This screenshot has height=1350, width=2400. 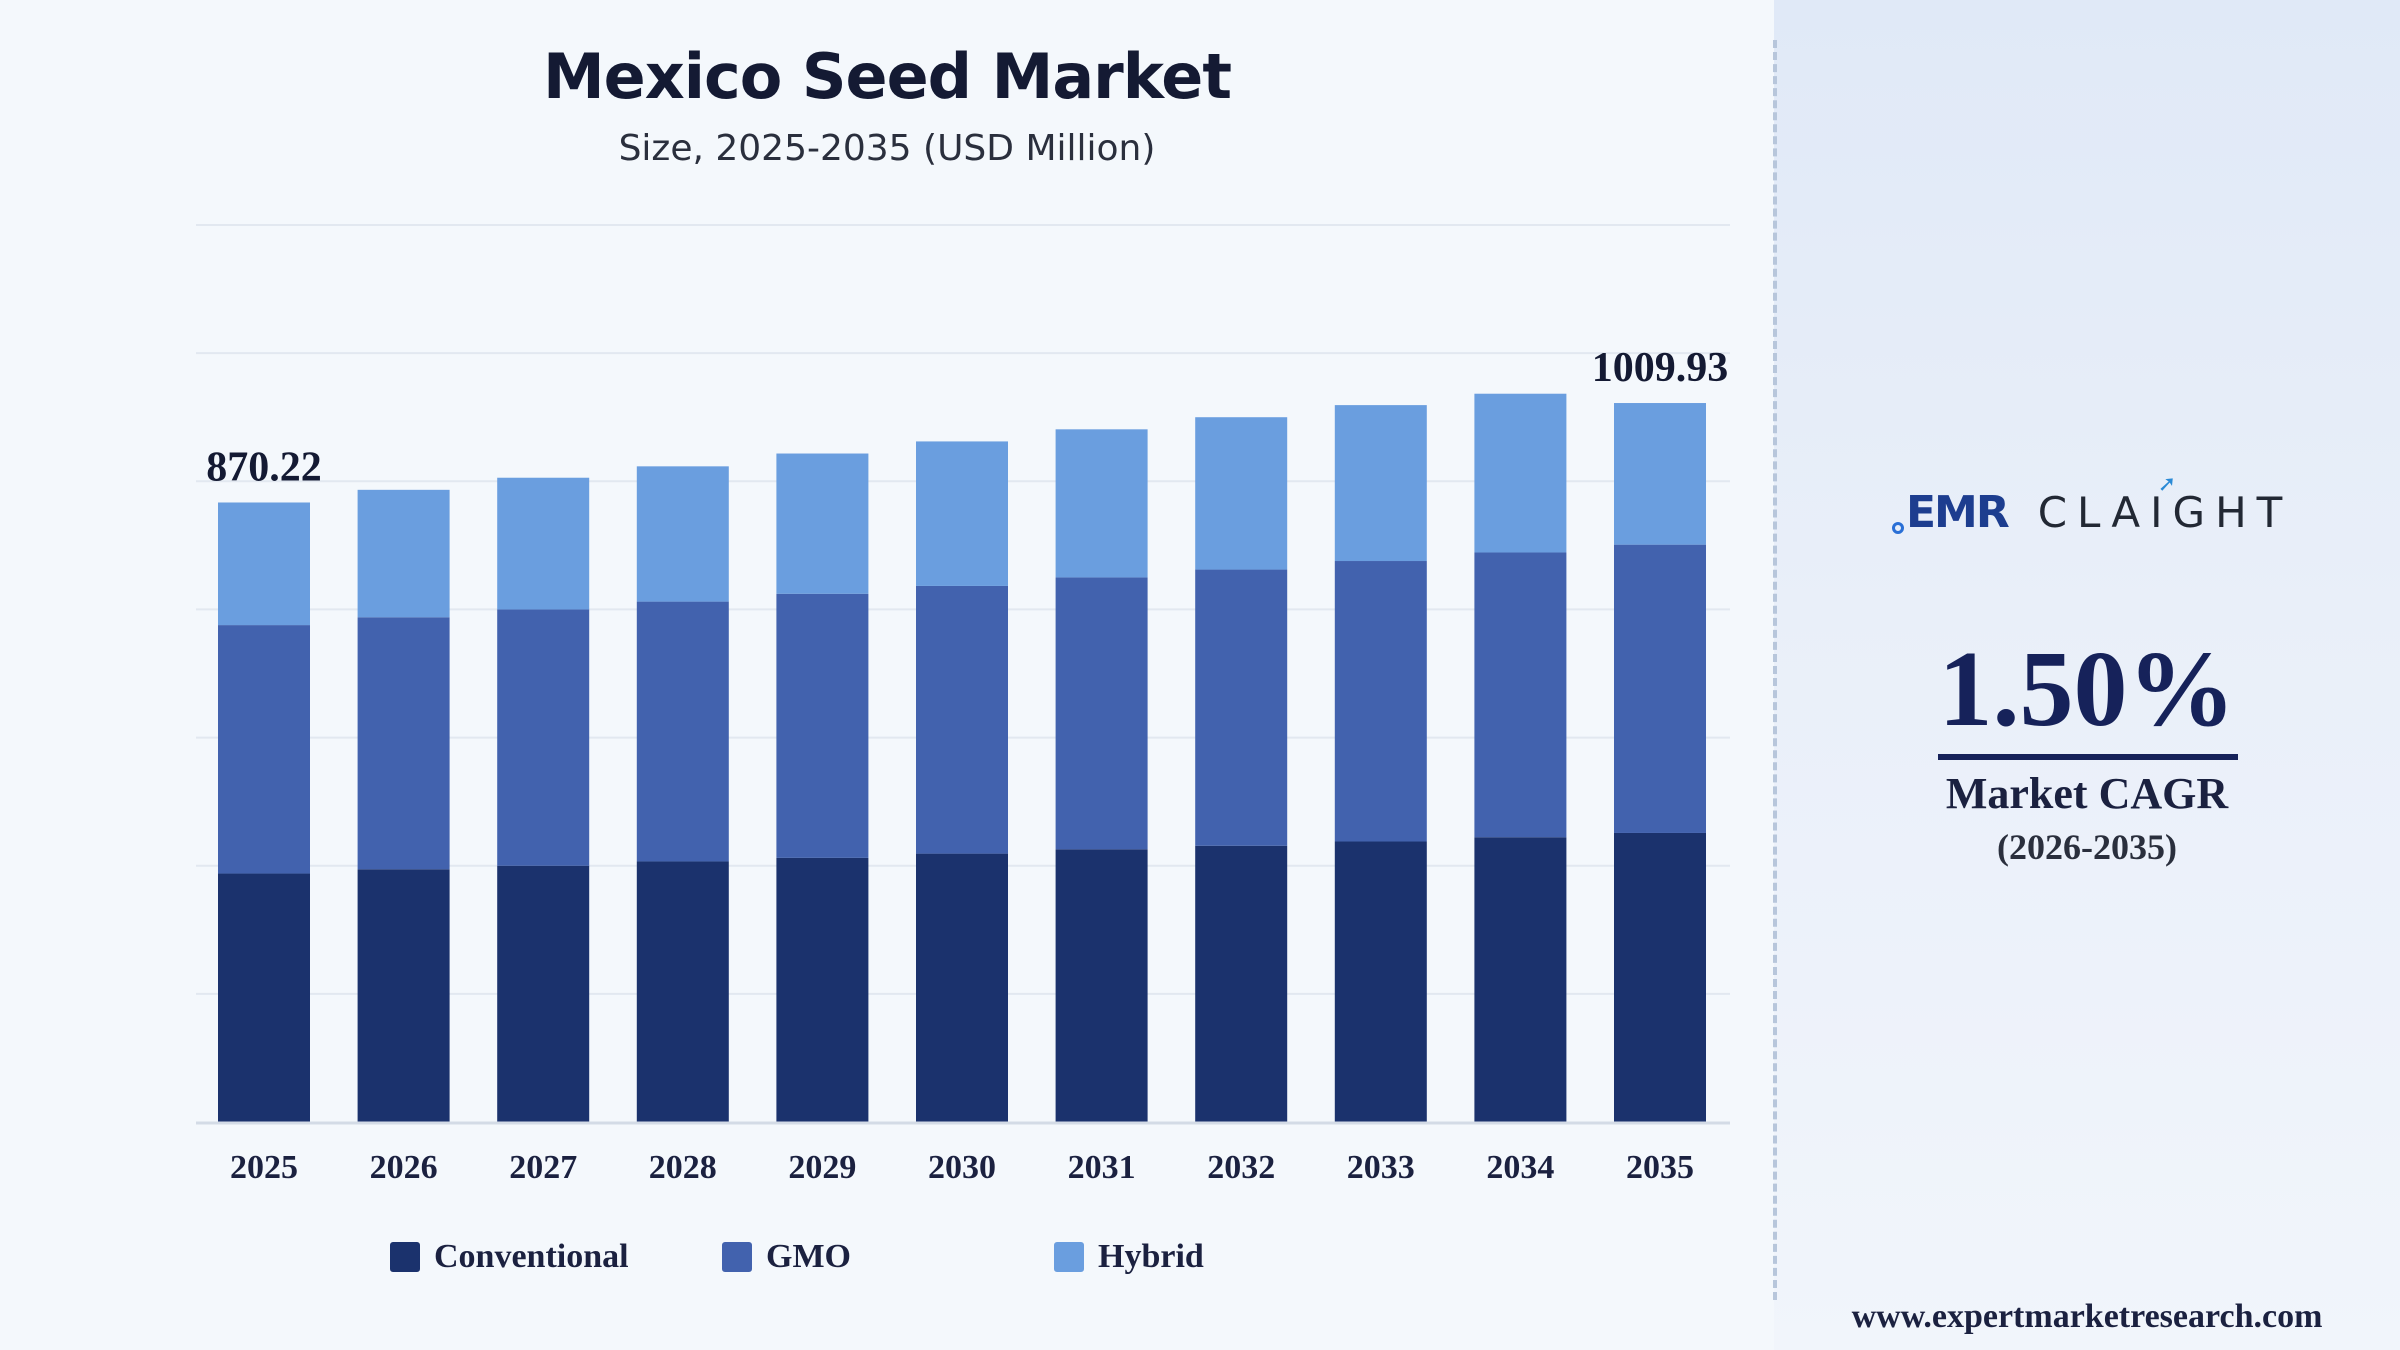 I want to click on logo-arrow-icon: ➚, so click(x=2167, y=484).